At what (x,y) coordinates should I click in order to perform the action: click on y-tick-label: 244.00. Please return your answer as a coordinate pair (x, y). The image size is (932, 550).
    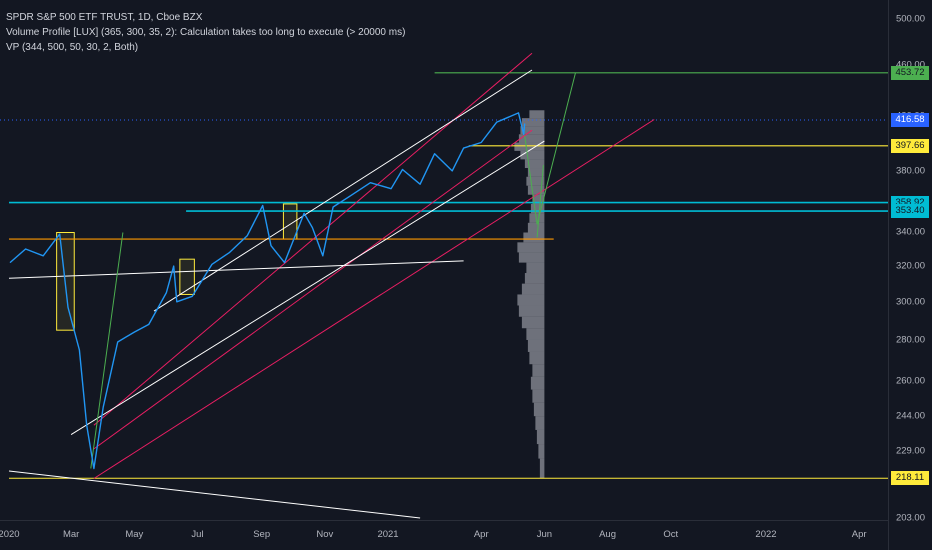
    Looking at the image, I should click on (910, 416).